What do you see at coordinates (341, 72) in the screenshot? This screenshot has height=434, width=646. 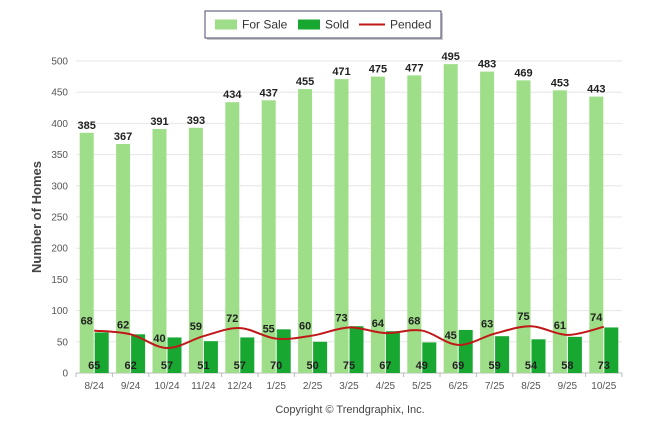 I see `for-sale-value-label: 471` at bounding box center [341, 72].